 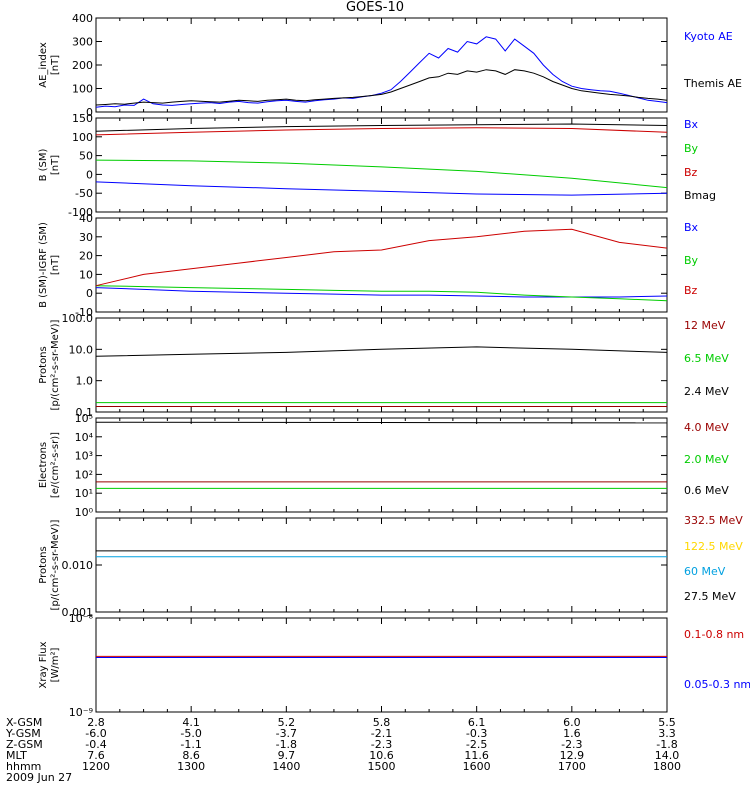 What do you see at coordinates (86, 256) in the screenshot?
I see `y-tick-label: 20` at bounding box center [86, 256].